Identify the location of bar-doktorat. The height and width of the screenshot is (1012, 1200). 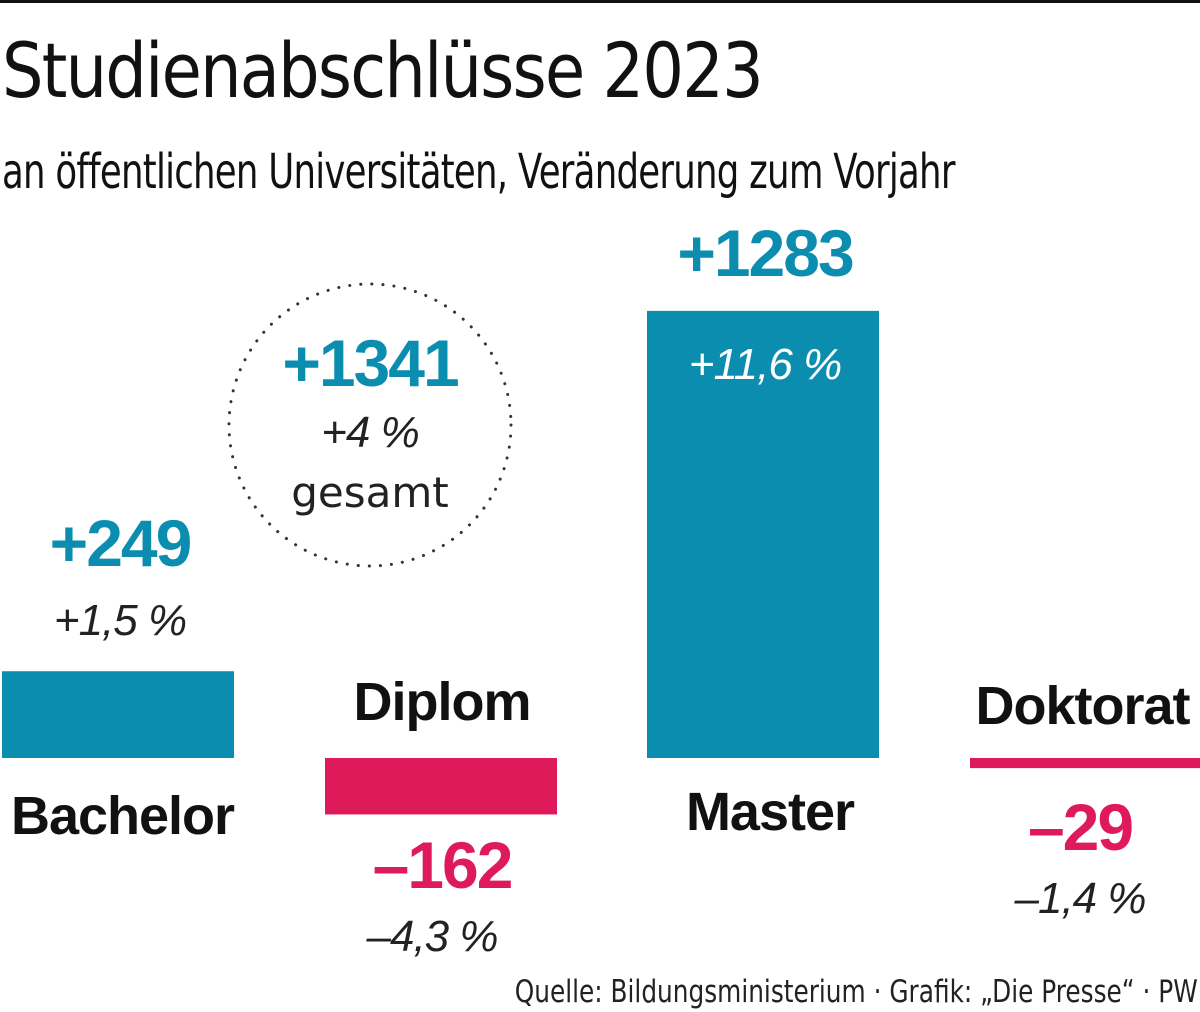
(1085, 763).